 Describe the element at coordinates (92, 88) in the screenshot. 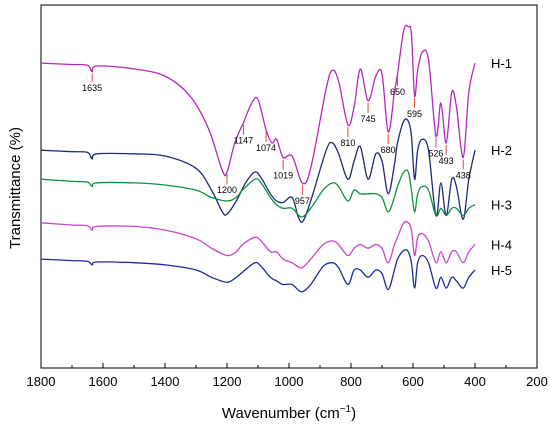

I see `peak-label: 1635` at that location.